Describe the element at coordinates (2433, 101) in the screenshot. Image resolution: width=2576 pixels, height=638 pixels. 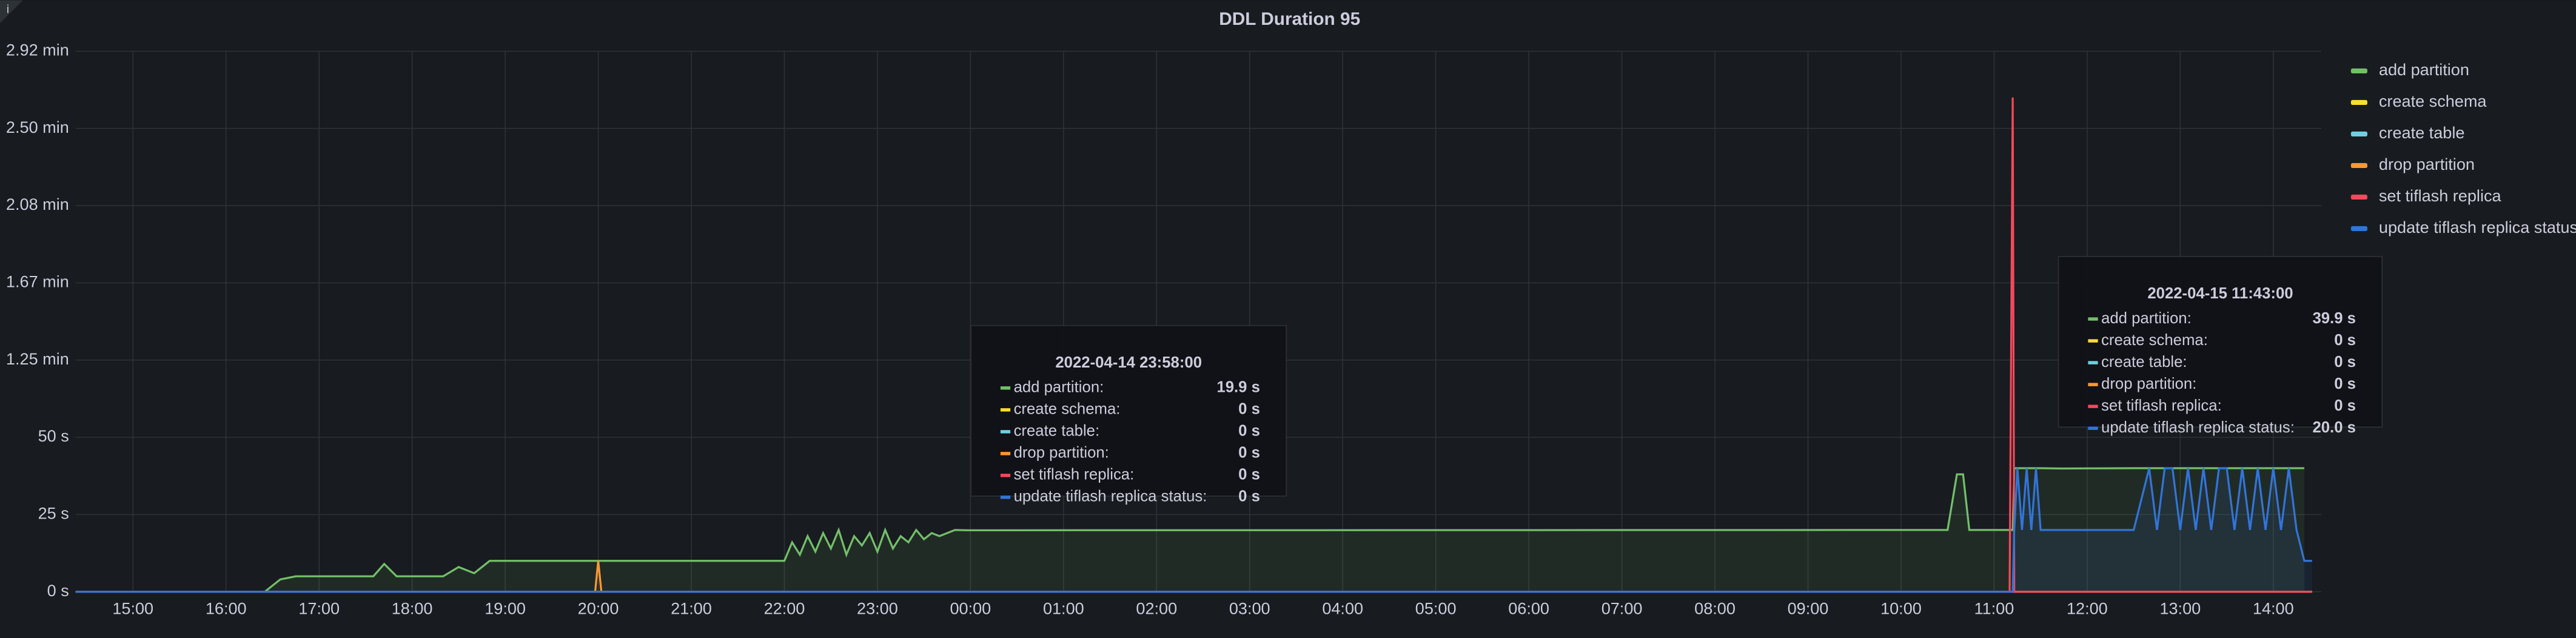
I see `legend-label: create schema` at that location.